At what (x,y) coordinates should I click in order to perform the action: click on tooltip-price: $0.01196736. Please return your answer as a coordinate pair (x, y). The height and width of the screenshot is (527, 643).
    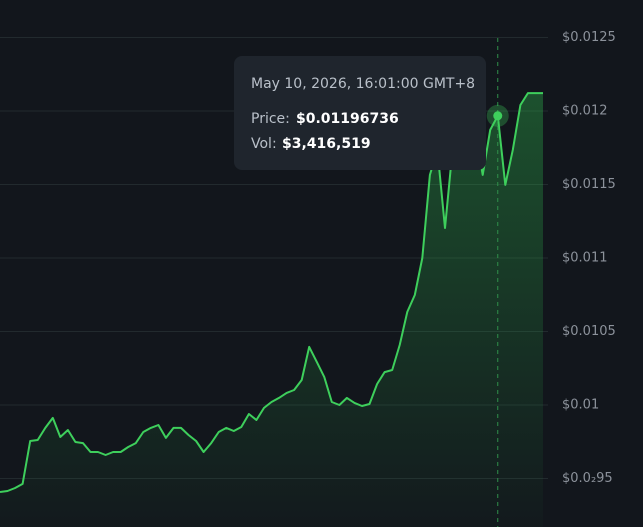
    Looking at the image, I should click on (347, 119).